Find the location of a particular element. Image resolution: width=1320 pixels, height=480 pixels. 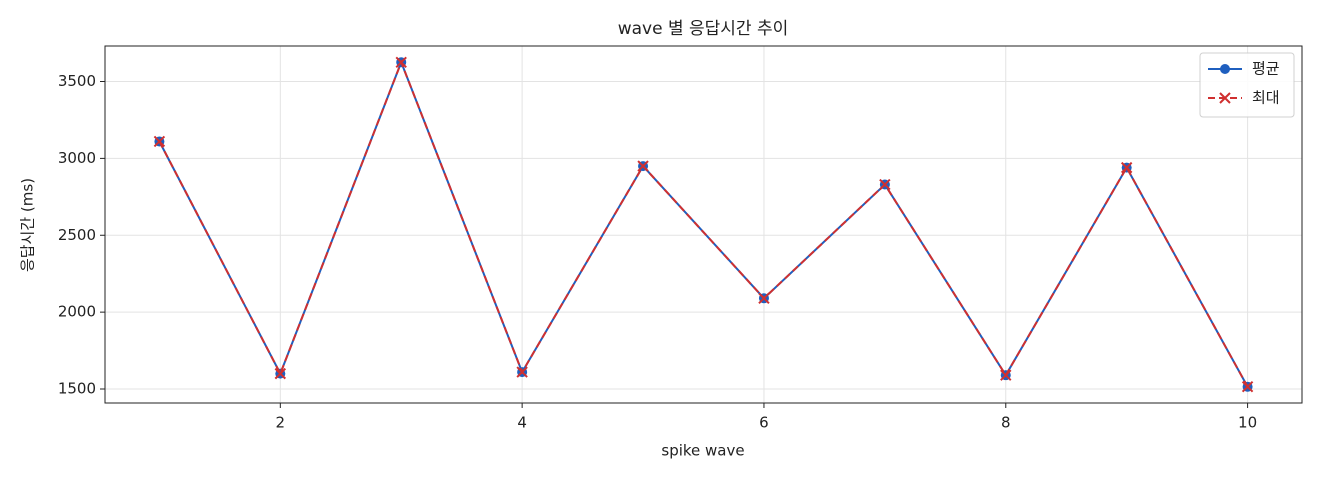

y-tick-label: 3000 is located at coordinates (77, 158).